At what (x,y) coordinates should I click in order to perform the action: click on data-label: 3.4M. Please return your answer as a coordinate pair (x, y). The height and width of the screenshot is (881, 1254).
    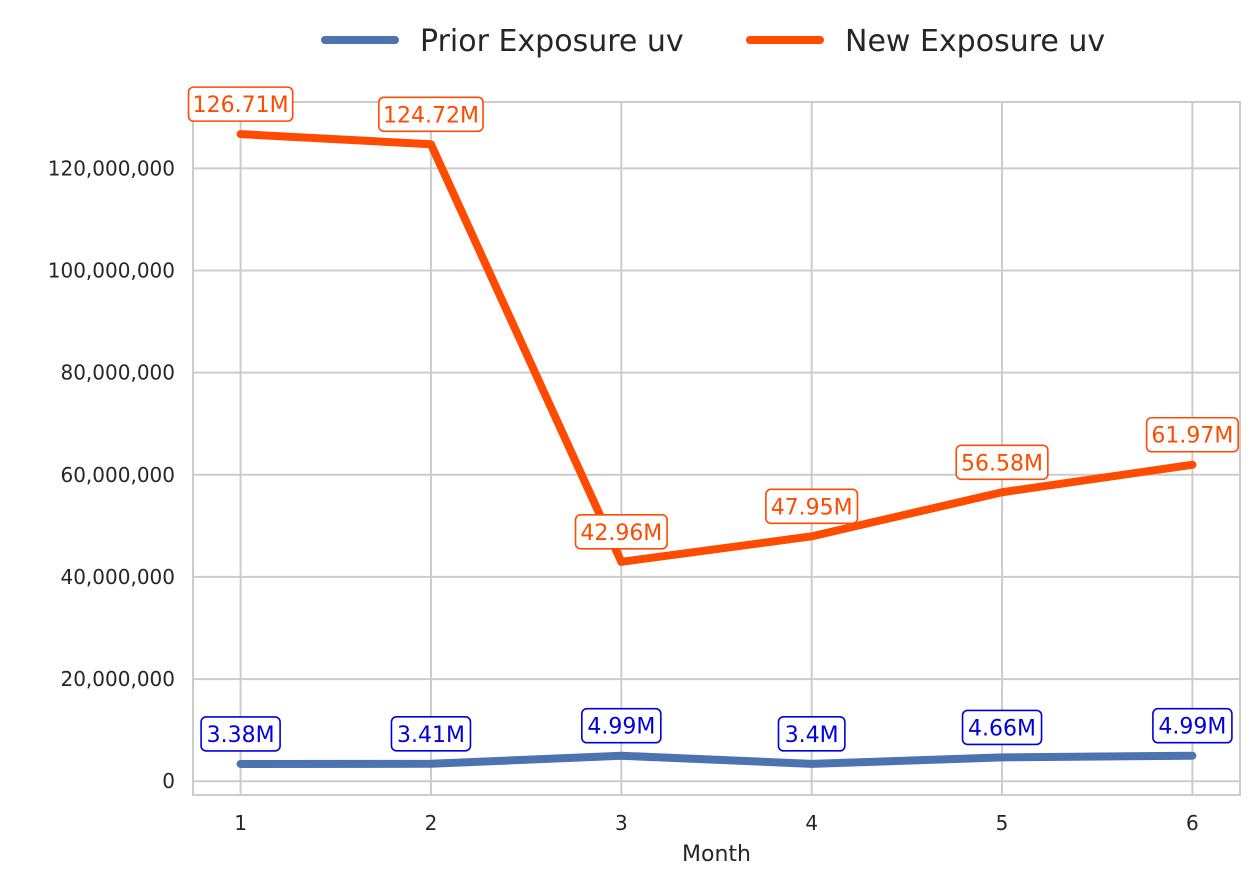
    Looking at the image, I should click on (811, 734).